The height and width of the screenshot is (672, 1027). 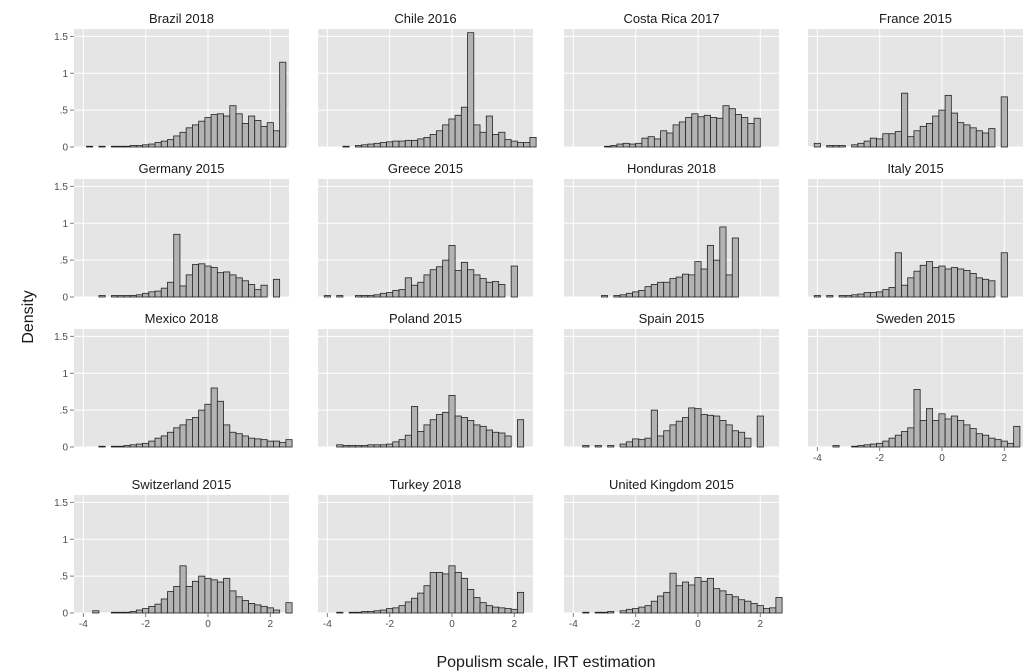 What do you see at coordinates (271, 624) in the screenshot?
I see `x-tick-label: 2` at bounding box center [271, 624].